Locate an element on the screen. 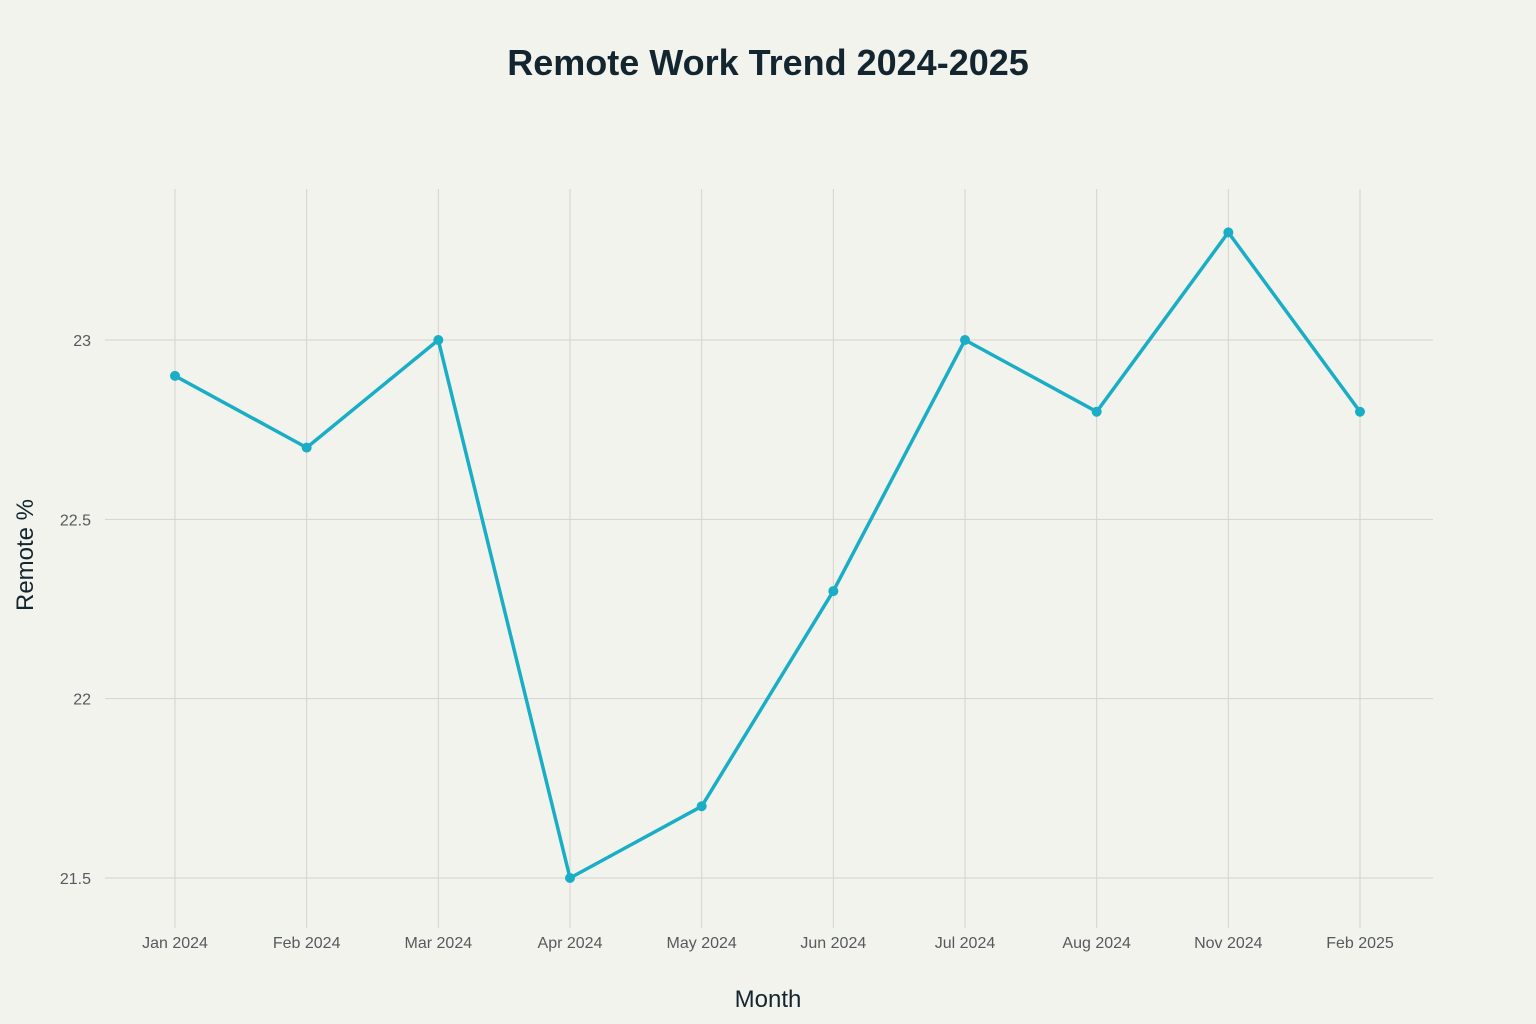 The width and height of the screenshot is (1536, 1024). y-axis-title: Remote % is located at coordinates (25, 555).